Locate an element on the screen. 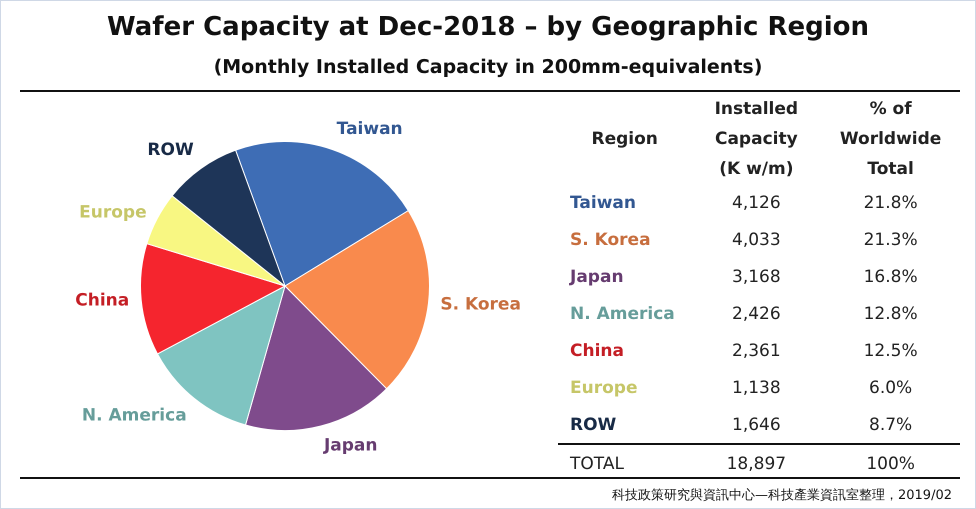  slice-label: Europe is located at coordinates (113, 212).